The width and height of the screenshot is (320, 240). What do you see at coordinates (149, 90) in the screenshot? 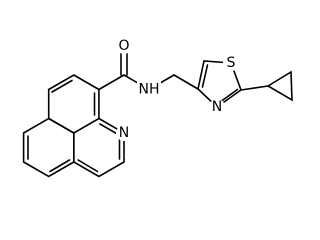
I see `atom-label: NH` at bounding box center [149, 90].